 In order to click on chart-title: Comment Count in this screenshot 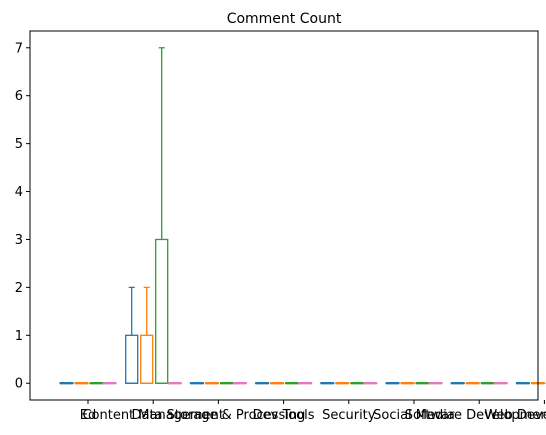, I will do `click(284, 19)`.